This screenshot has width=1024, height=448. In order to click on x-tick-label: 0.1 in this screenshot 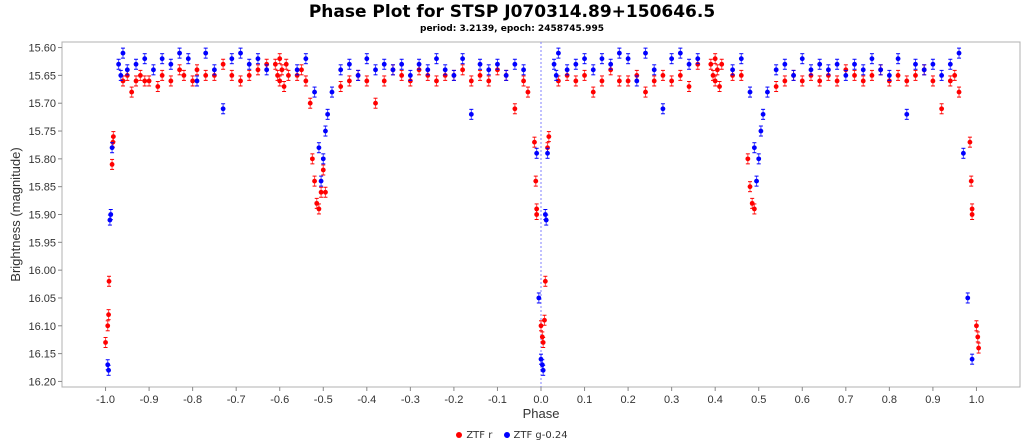, I will do `click(584, 400)`.